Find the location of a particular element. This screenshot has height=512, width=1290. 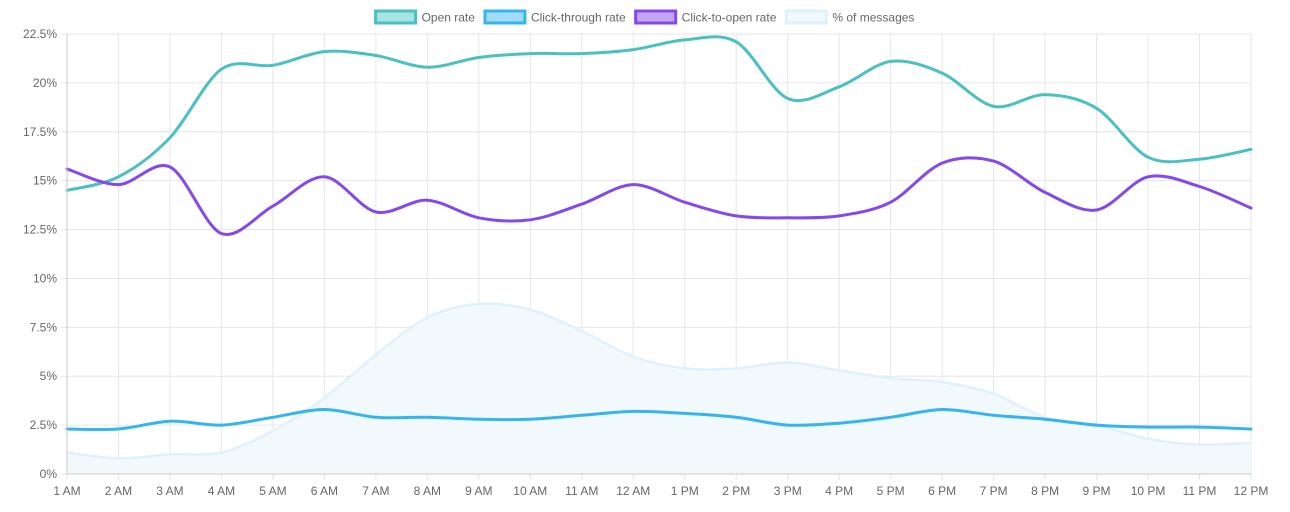

x-tick-label: 12 PM is located at coordinates (1251, 491).